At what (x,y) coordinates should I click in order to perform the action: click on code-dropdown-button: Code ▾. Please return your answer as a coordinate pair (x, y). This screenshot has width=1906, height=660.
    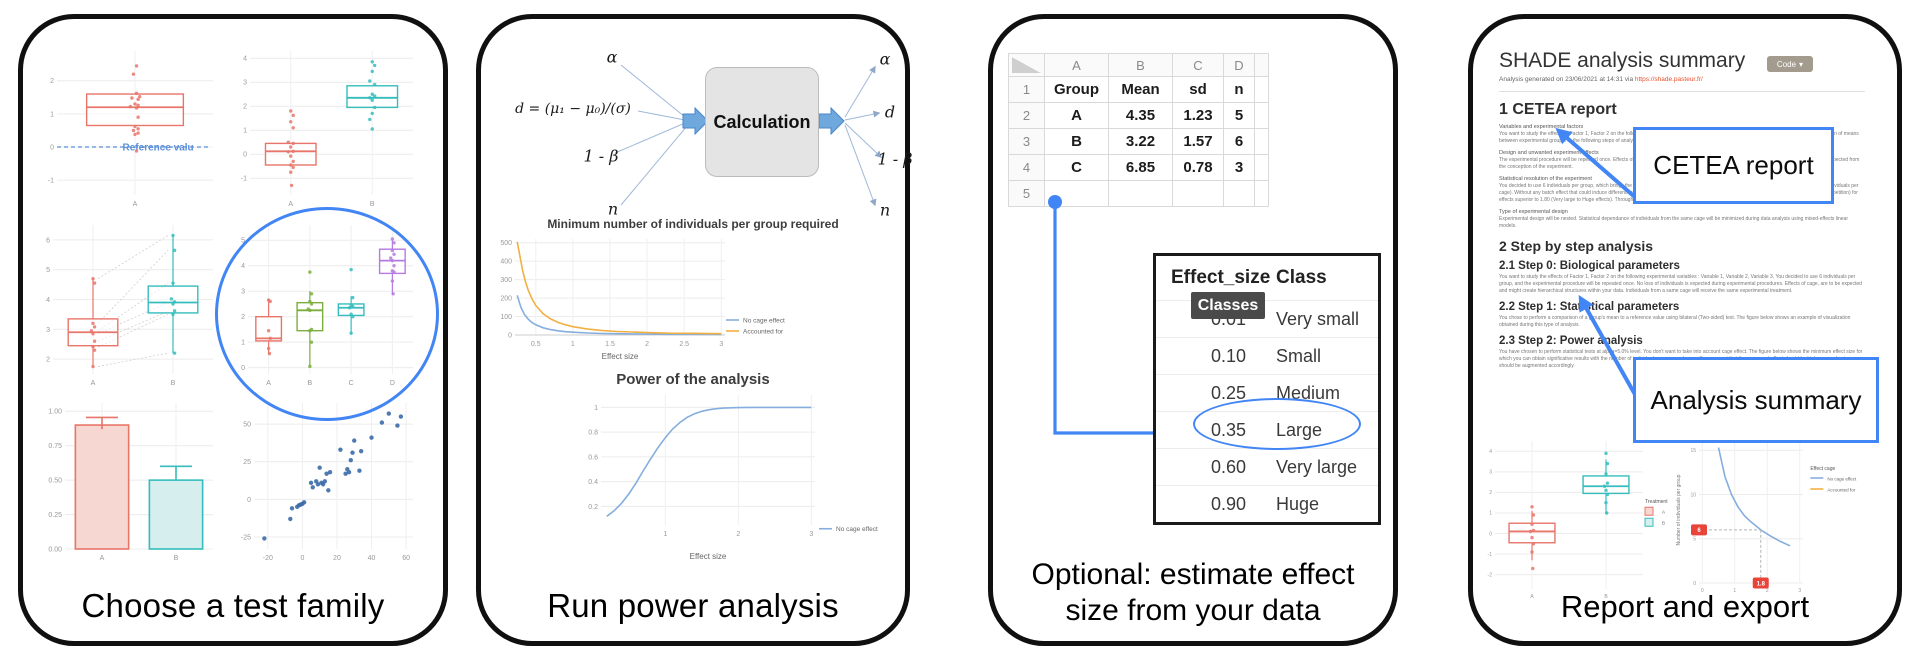
    Looking at the image, I should click on (1790, 64).